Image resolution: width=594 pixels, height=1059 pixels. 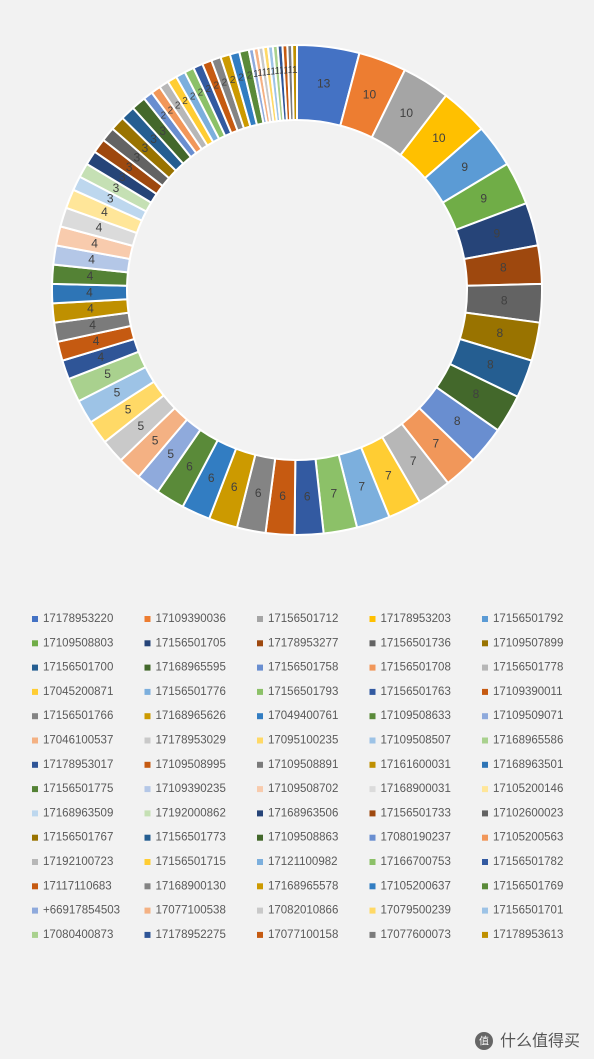 What do you see at coordinates (78, 741) in the screenshot?
I see `legend-label: 17046100537` at bounding box center [78, 741].